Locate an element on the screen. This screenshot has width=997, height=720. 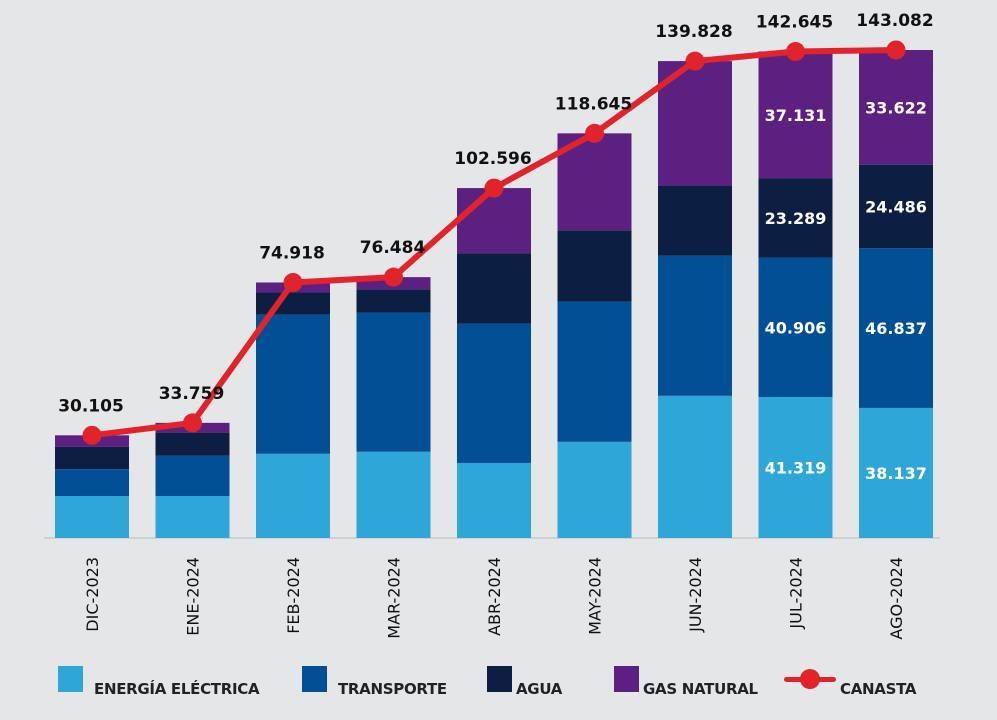
canasta-value-label: 76.484 is located at coordinates (393, 248).